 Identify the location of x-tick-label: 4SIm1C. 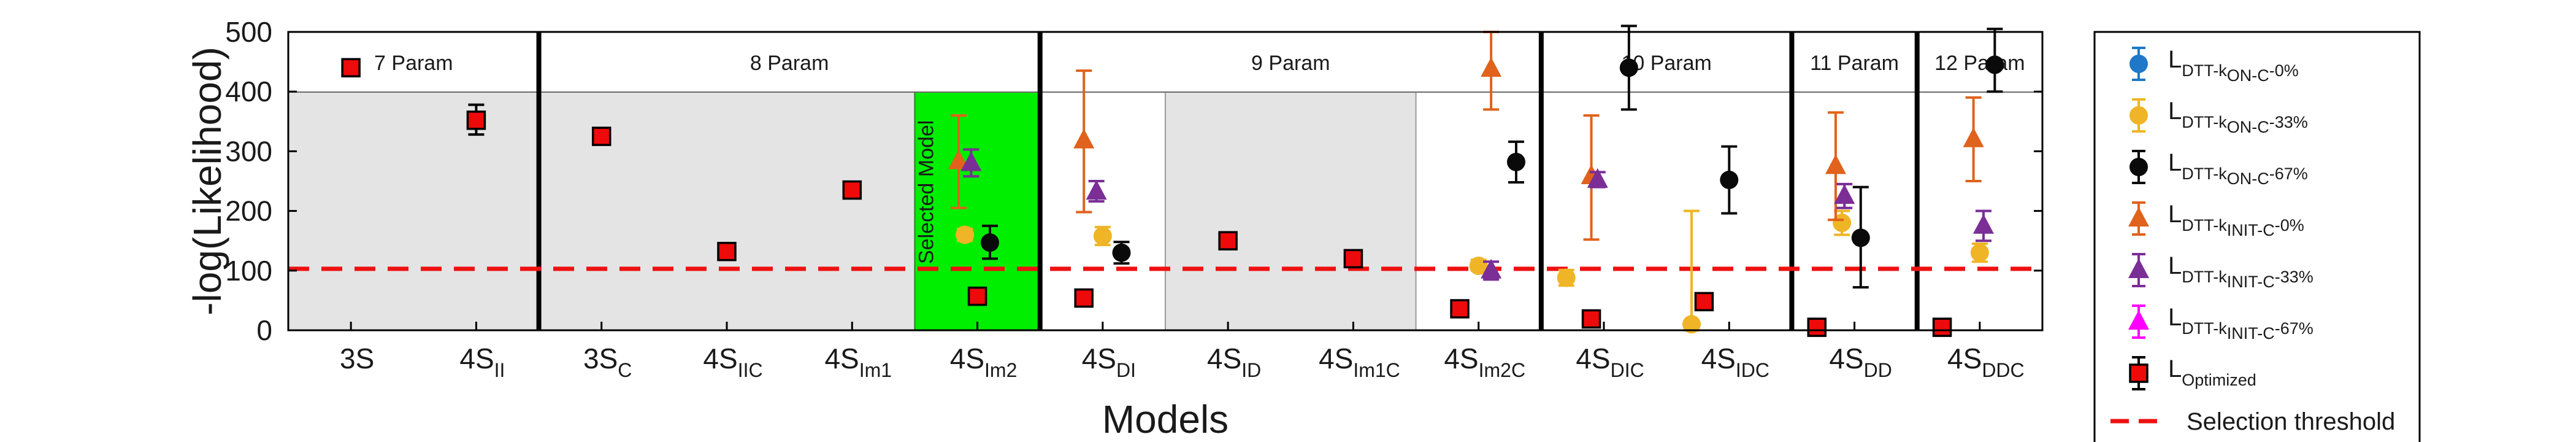
(1359, 362).